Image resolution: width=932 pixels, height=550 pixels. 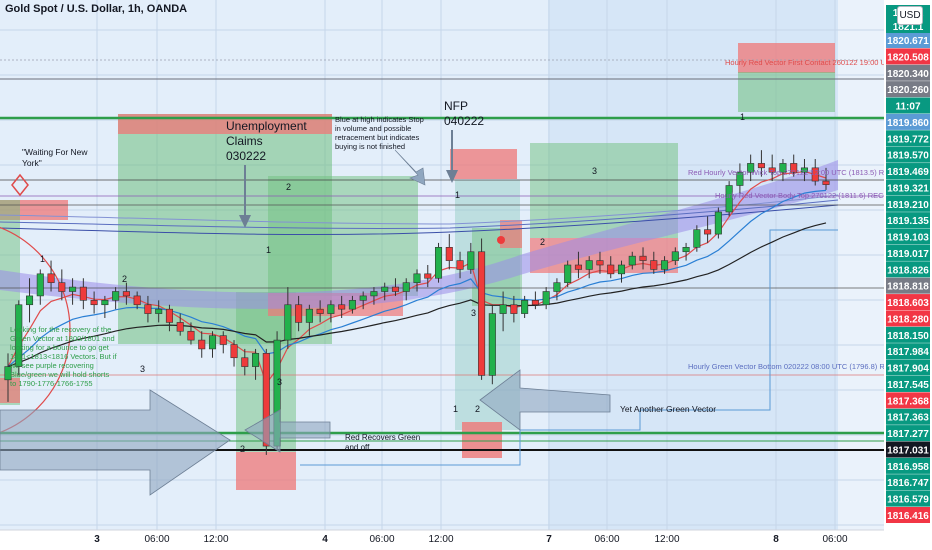 I want to click on price-label: 1816.579, so click(x=908, y=498).